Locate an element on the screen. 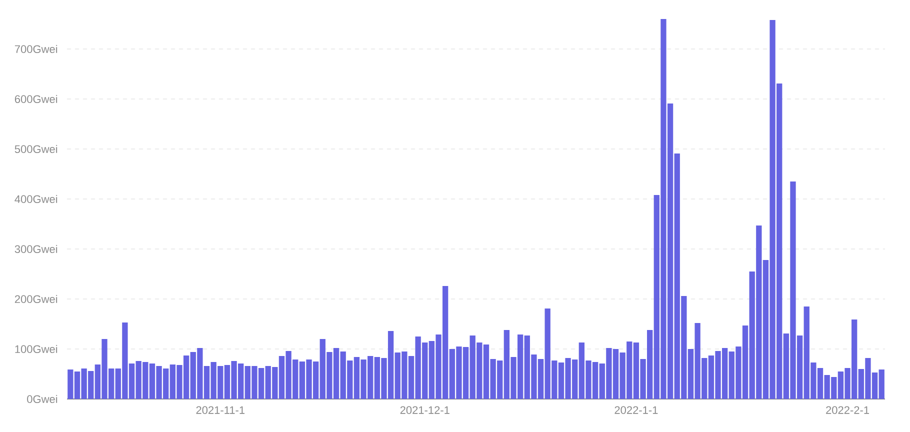  x-tick-label: 2021-12-1 is located at coordinates (425, 410).